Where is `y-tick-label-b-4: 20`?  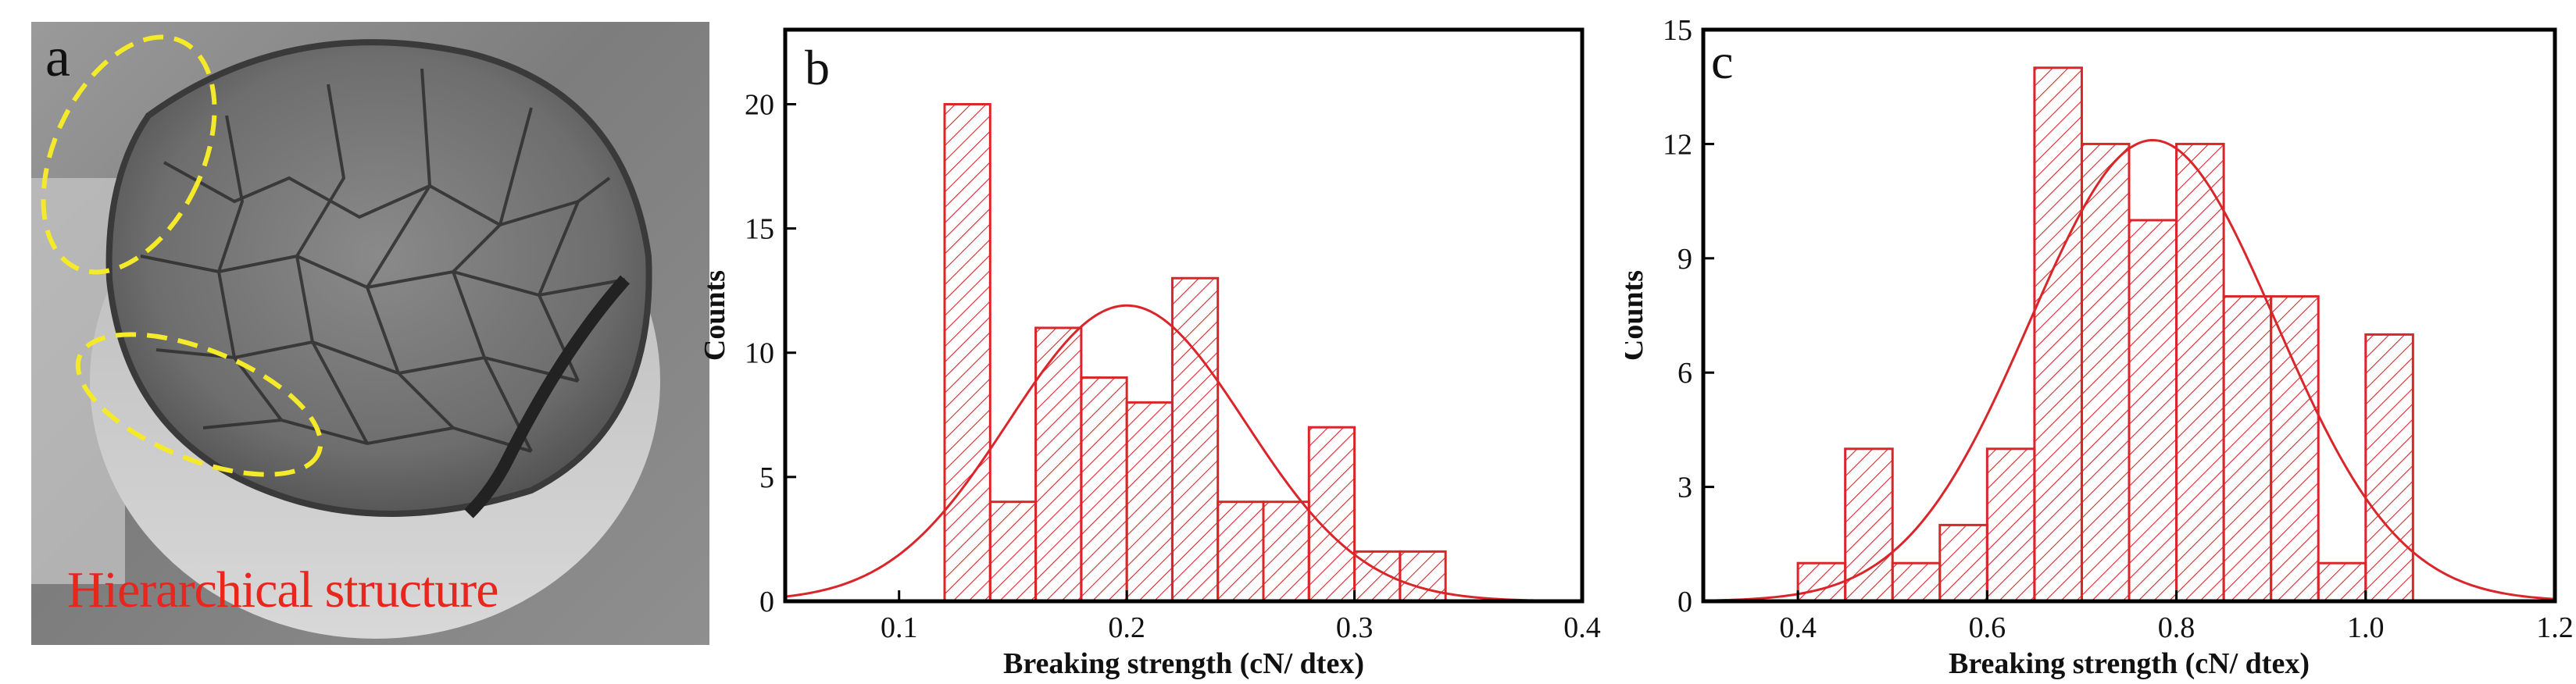 y-tick-label-b-4: 20 is located at coordinates (760, 105).